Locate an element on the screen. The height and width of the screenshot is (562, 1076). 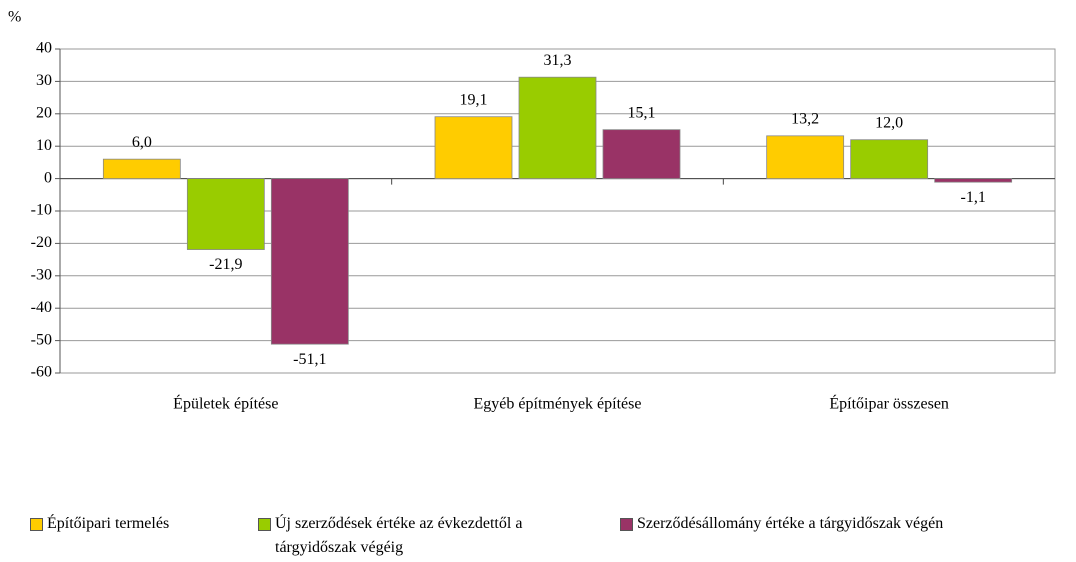
value-label: 12,0 is located at coordinates (889, 122).